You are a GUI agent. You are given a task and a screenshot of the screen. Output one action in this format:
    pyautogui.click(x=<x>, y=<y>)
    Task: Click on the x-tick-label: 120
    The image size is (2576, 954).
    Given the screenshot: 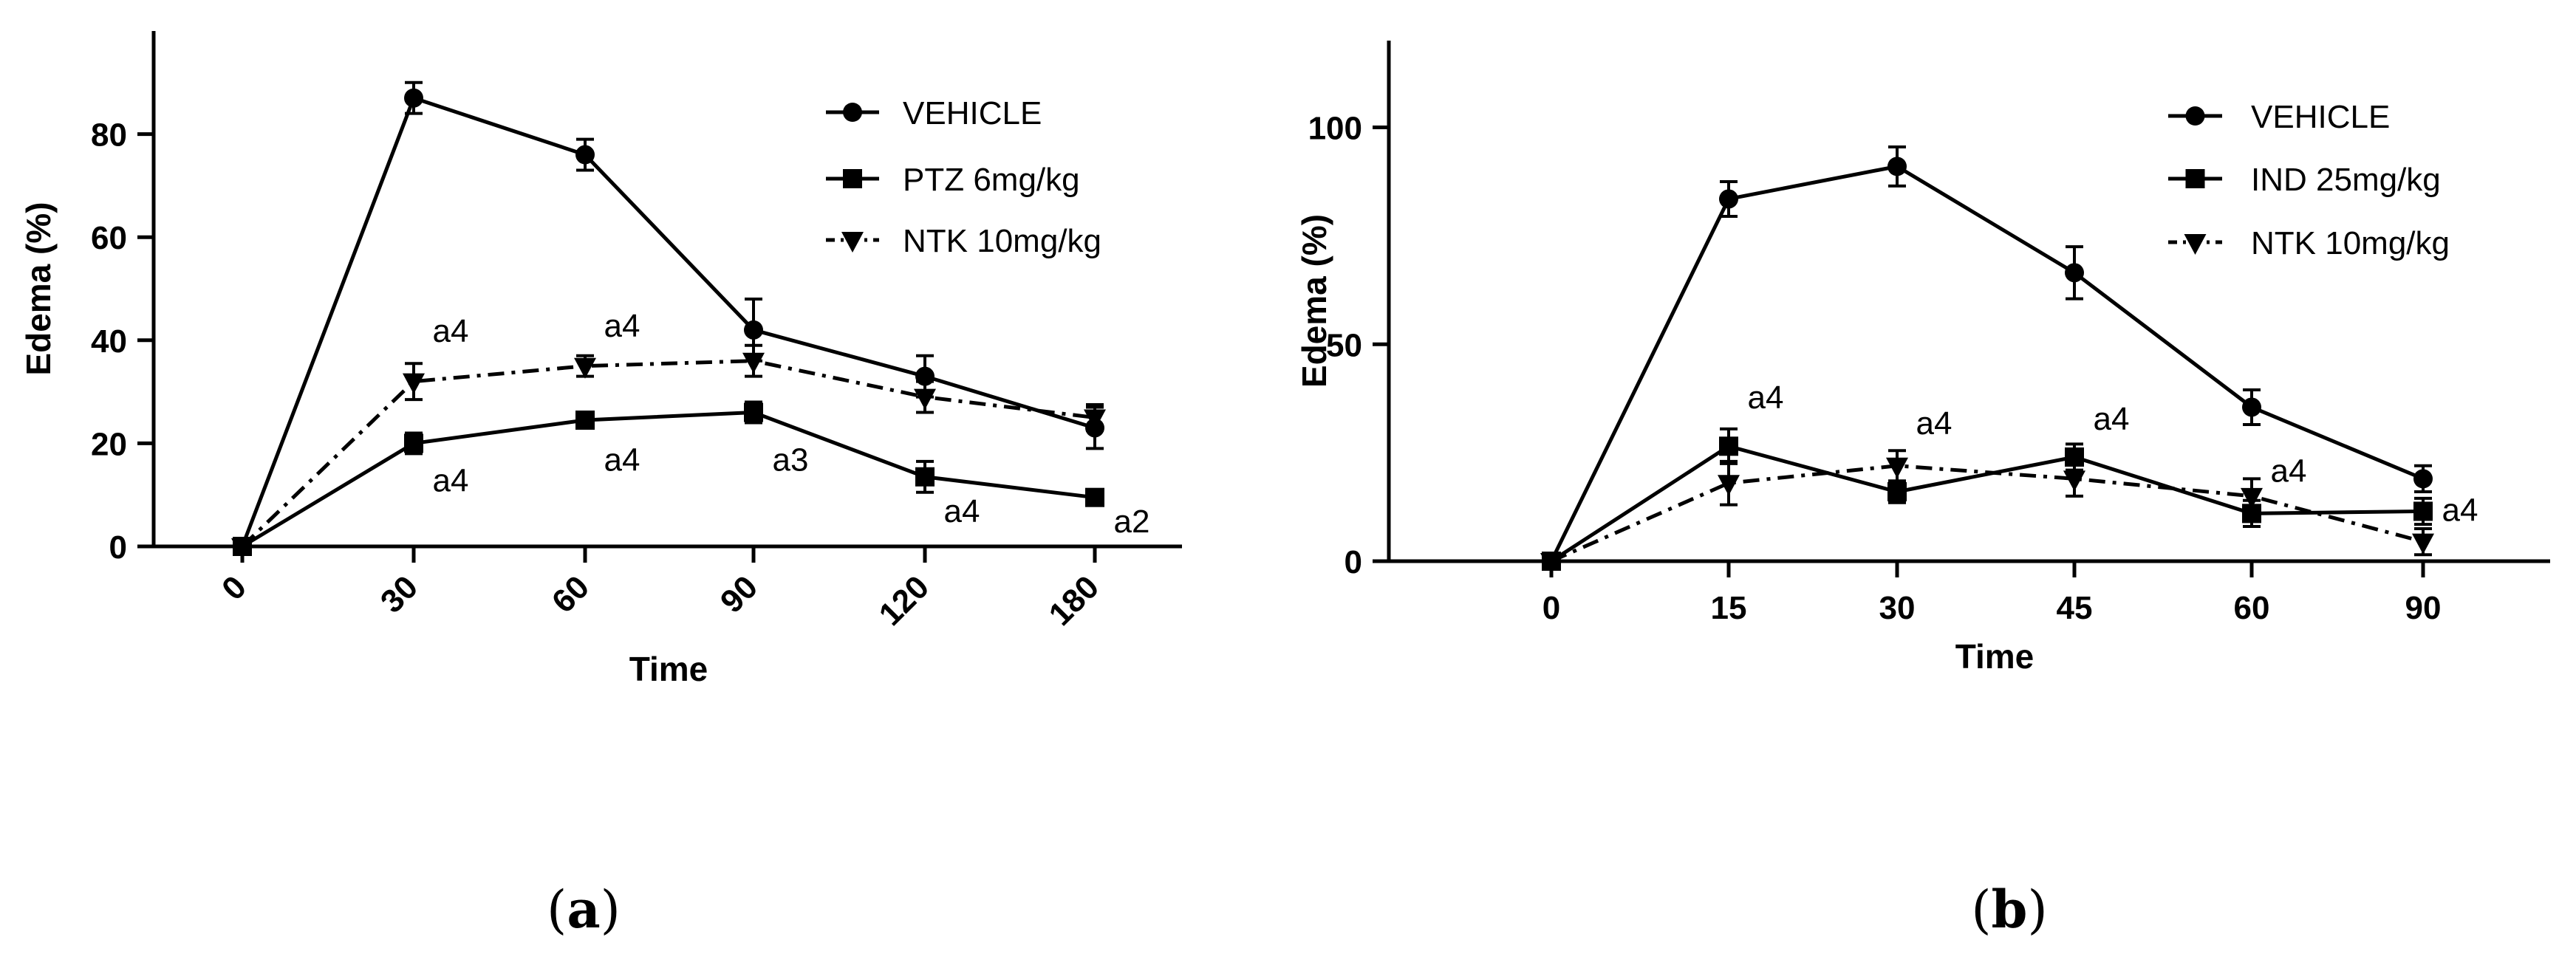 What is the action you would take?
    pyautogui.click(x=904, y=601)
    